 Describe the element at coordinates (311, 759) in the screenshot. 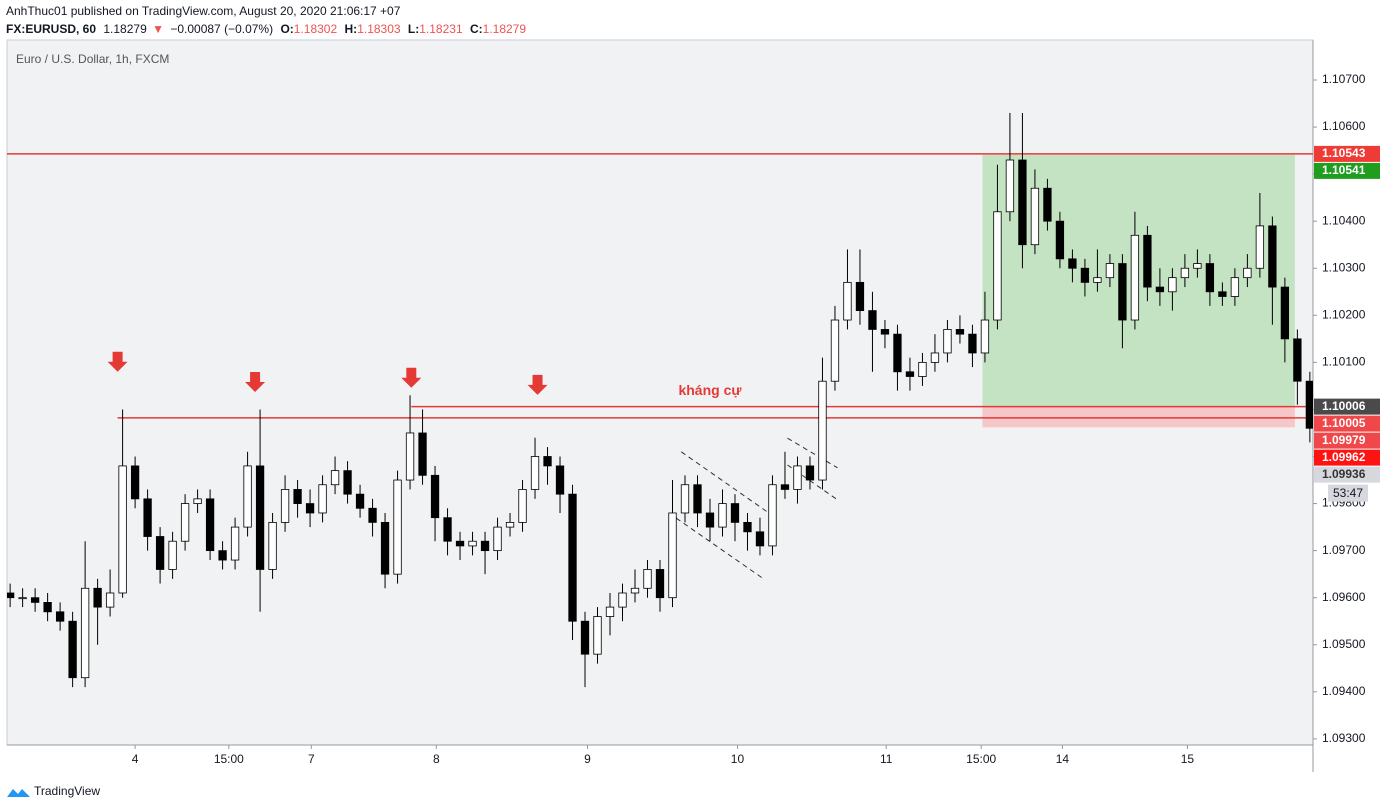

I see `x-tick-label: 7` at that location.